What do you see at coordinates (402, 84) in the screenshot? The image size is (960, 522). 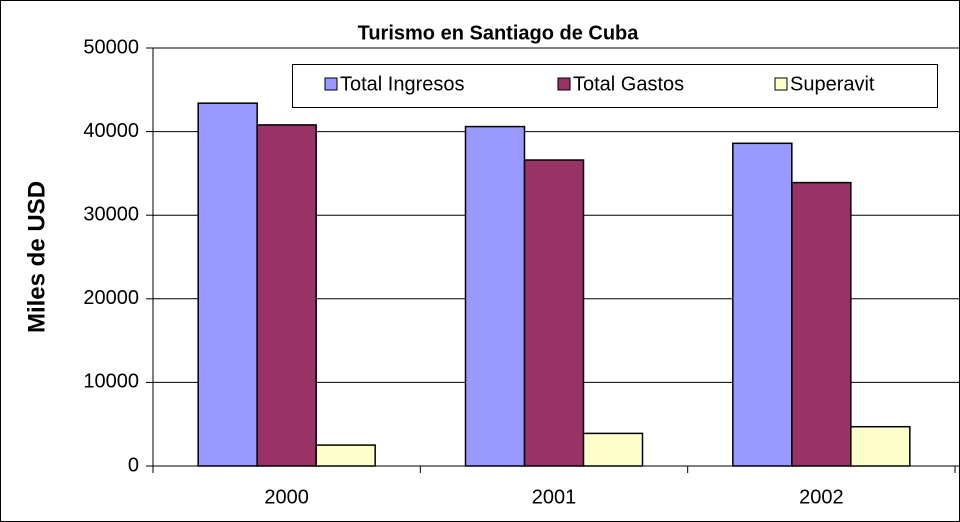 I see `legend-label: Total Ingresos` at bounding box center [402, 84].